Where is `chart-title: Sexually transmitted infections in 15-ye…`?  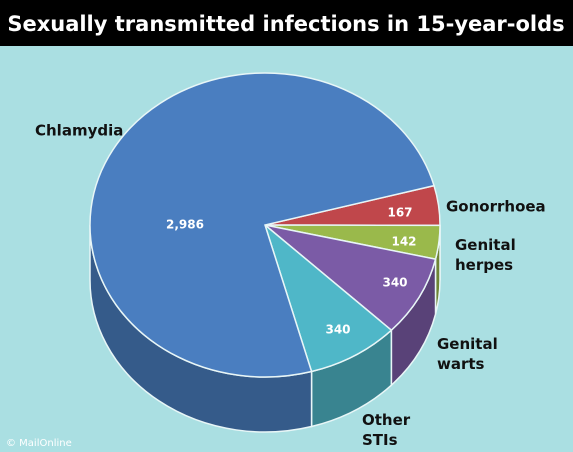 chart-title: Sexually transmitted infections in 15-ye… is located at coordinates (285, 24).